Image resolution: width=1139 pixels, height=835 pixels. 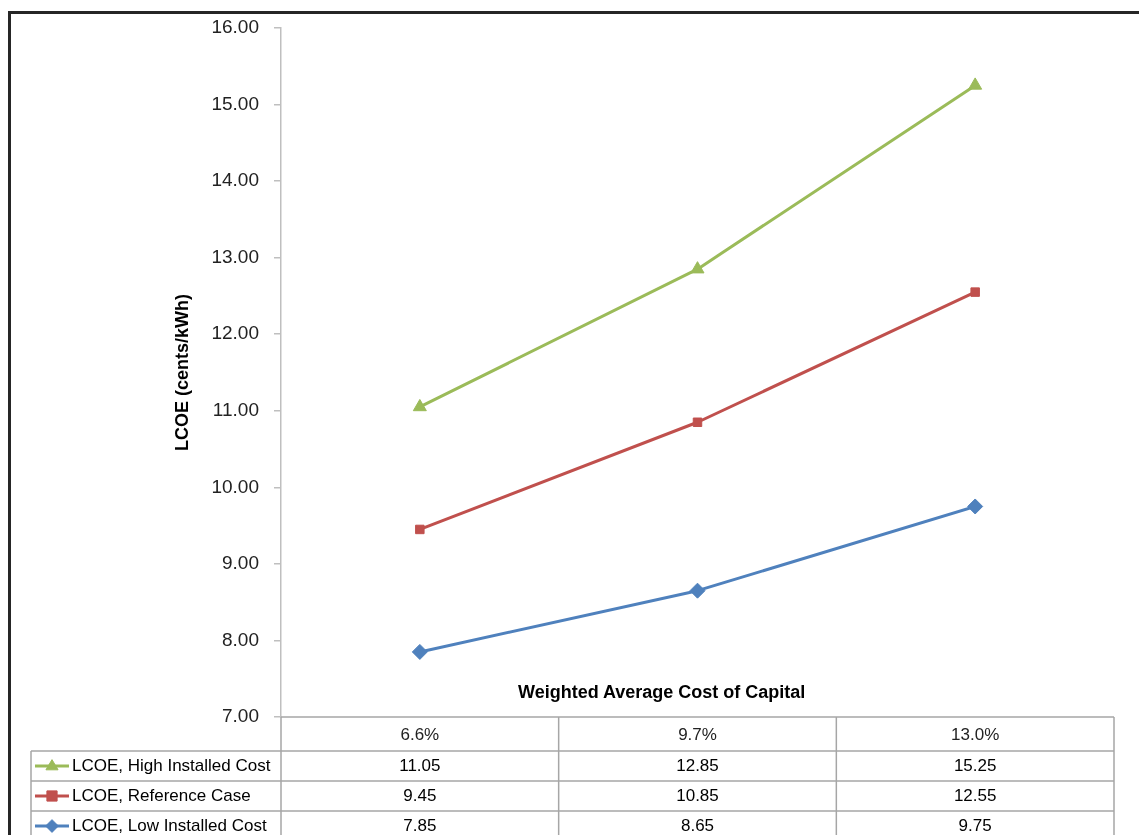 What do you see at coordinates (235, 27) in the screenshot?
I see `y-tick-label: 16.00` at bounding box center [235, 27].